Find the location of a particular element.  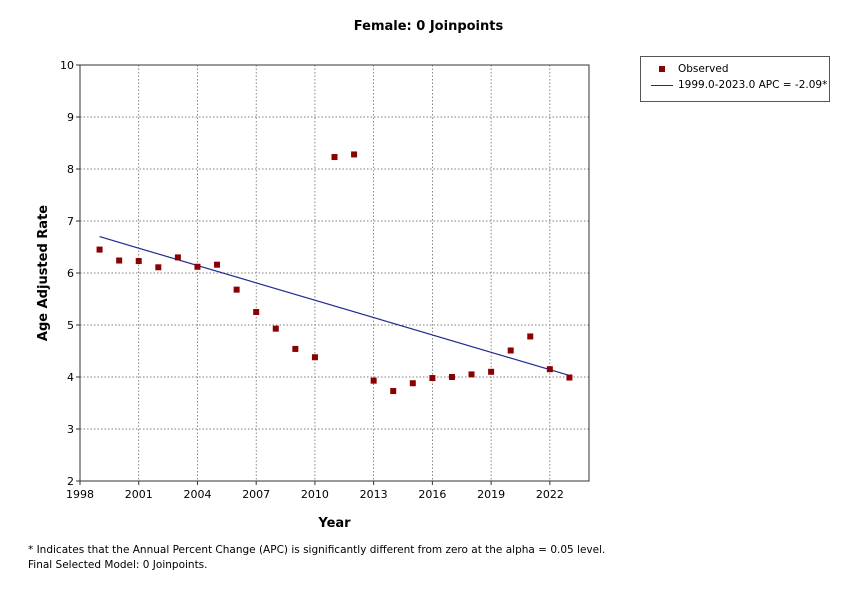

x-axis-label: Year is located at coordinates (334, 523).